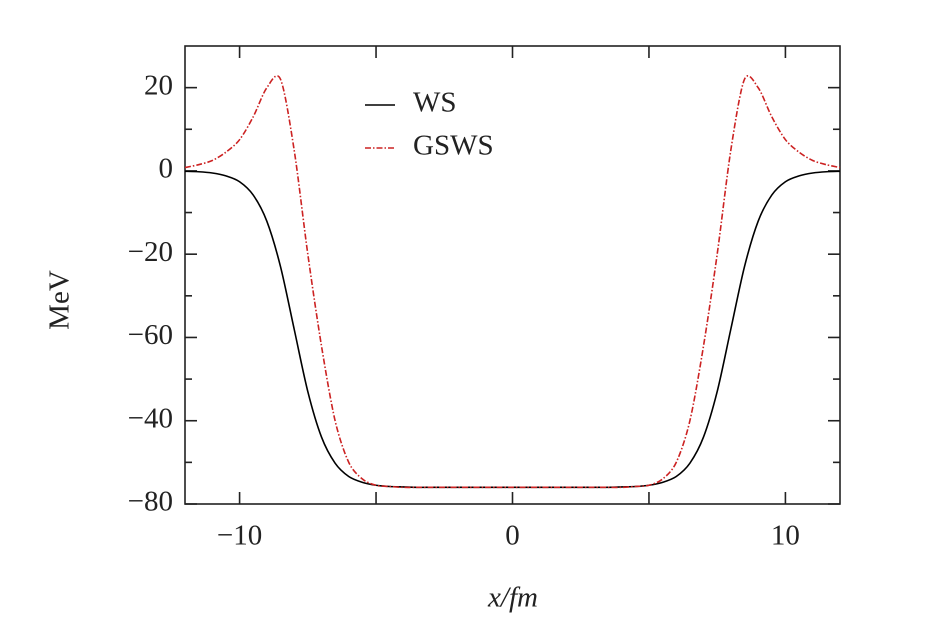  I want to click on y-axis-label: MeV, so click(60, 300).